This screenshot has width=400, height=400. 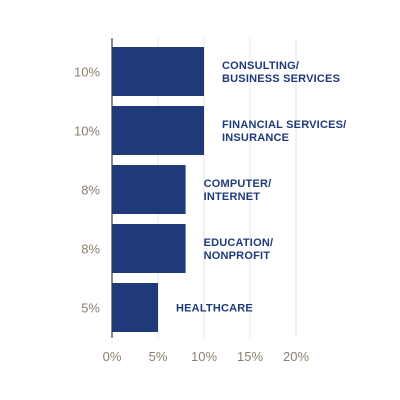 What do you see at coordinates (237, 256) in the screenshot?
I see `category-label-line: NONPROFIT` at bounding box center [237, 256].